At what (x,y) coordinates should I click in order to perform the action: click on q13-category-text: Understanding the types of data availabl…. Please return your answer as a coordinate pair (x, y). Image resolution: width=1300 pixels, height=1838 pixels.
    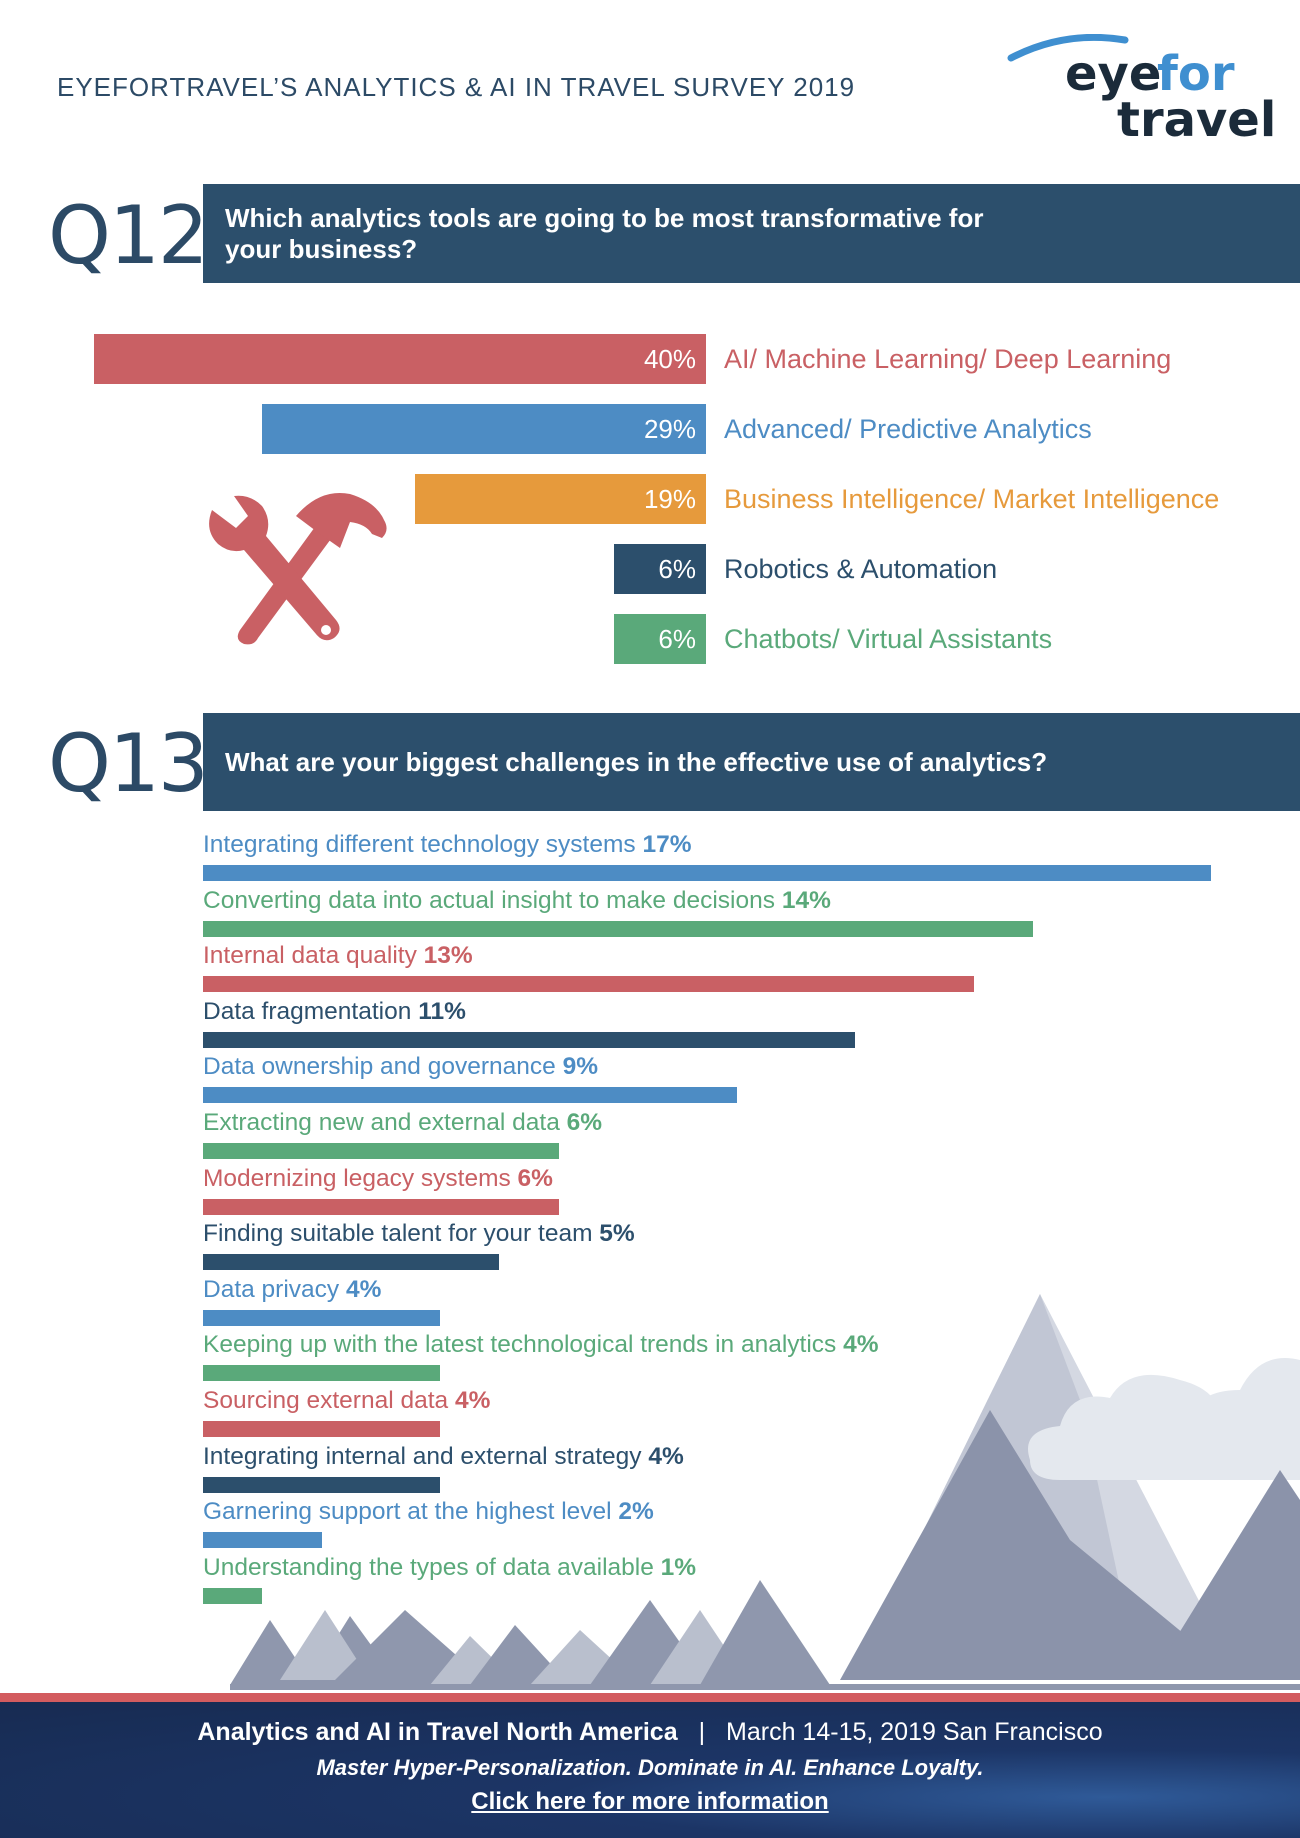
    Looking at the image, I should click on (432, 1567).